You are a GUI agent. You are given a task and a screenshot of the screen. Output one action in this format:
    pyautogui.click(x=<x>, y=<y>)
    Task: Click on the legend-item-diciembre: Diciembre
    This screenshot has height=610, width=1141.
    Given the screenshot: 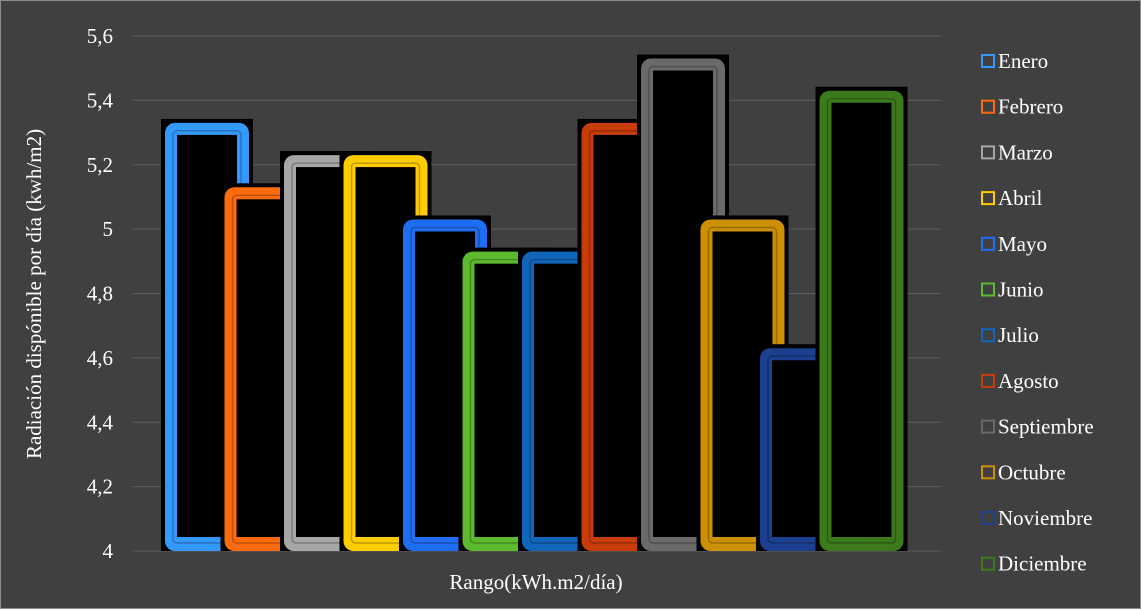 What is the action you would take?
    pyautogui.click(x=1034, y=564)
    